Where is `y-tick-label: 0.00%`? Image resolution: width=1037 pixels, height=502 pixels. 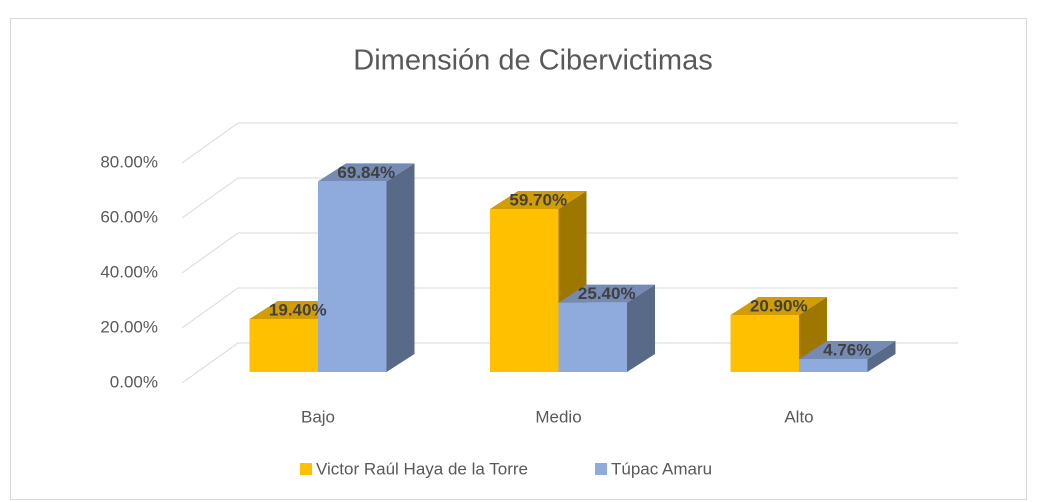 y-tick-label: 0.00% is located at coordinates (134, 381).